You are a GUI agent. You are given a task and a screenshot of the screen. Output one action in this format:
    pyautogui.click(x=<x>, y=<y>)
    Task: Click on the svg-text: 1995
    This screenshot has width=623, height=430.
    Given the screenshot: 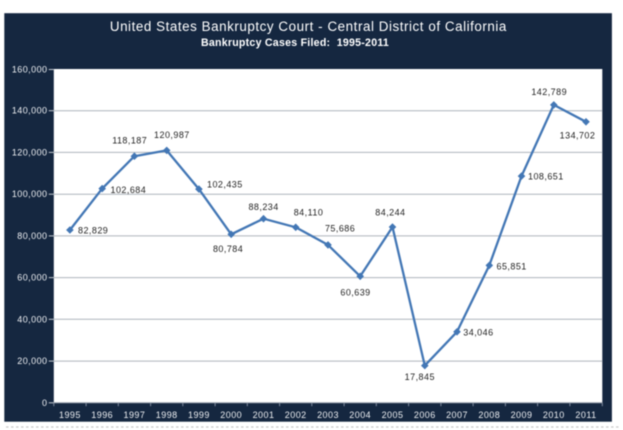 What is the action you would take?
    pyautogui.click(x=70, y=415)
    